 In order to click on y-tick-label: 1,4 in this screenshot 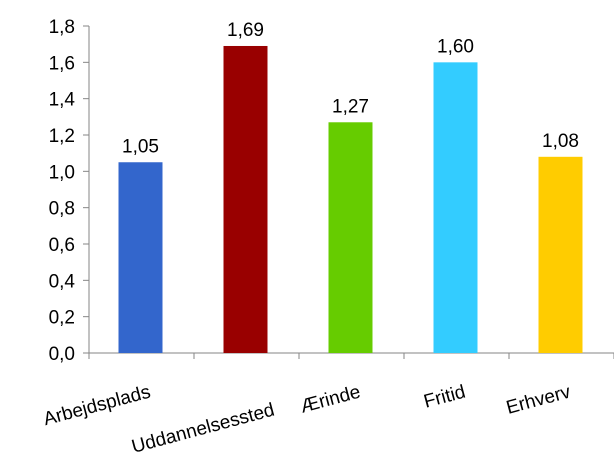, I will do `click(62, 100)`.